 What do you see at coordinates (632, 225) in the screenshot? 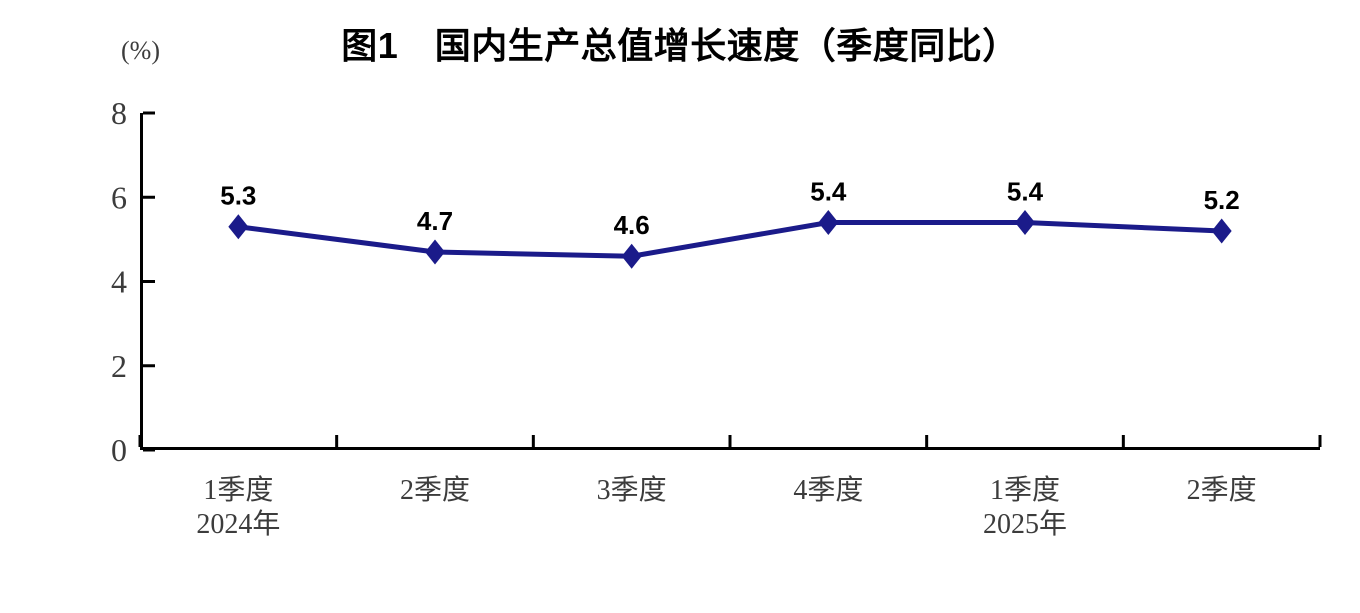
I see `data-point-label: 4.6` at bounding box center [632, 225].